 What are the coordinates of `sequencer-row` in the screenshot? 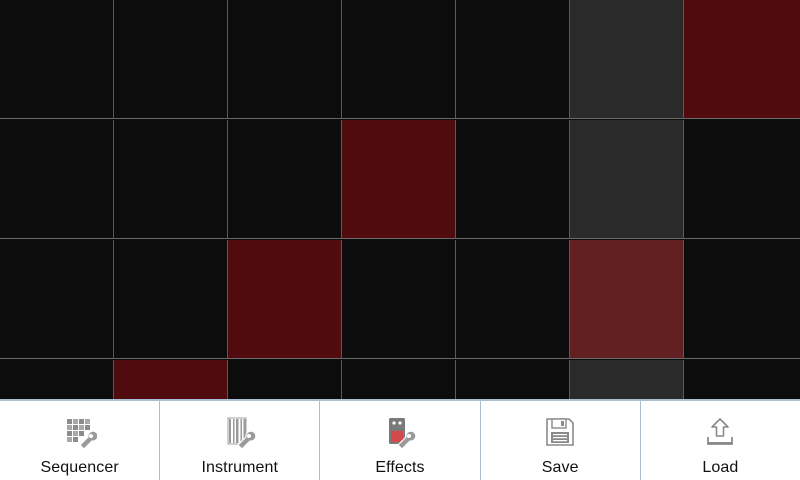 It's located at (400, 379).